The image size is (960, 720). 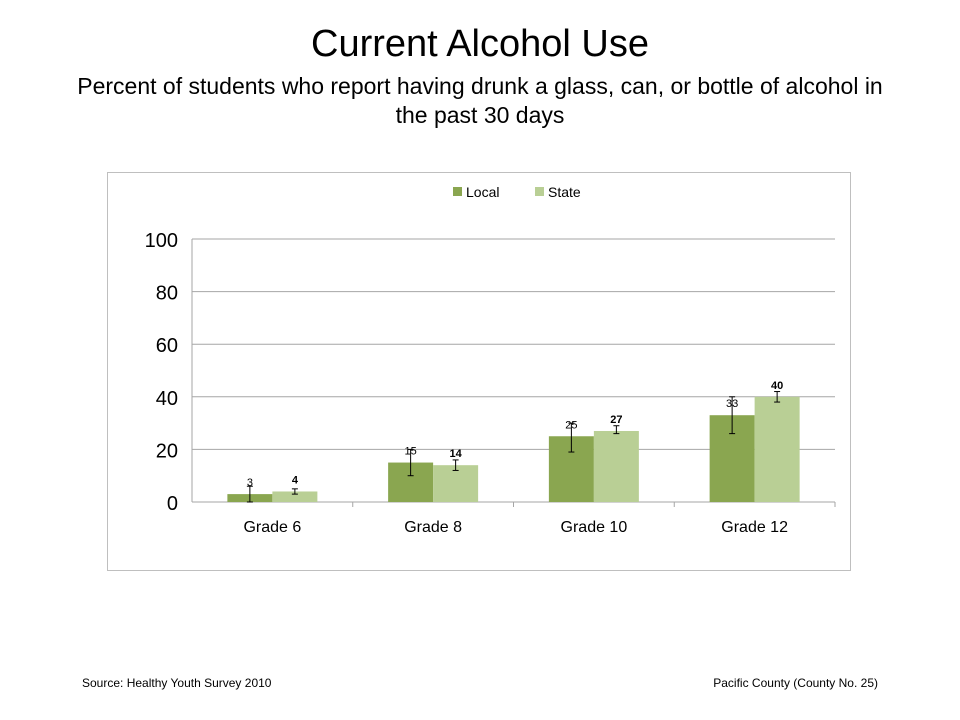 What do you see at coordinates (564, 192) in the screenshot?
I see `legend-label-state: State` at bounding box center [564, 192].